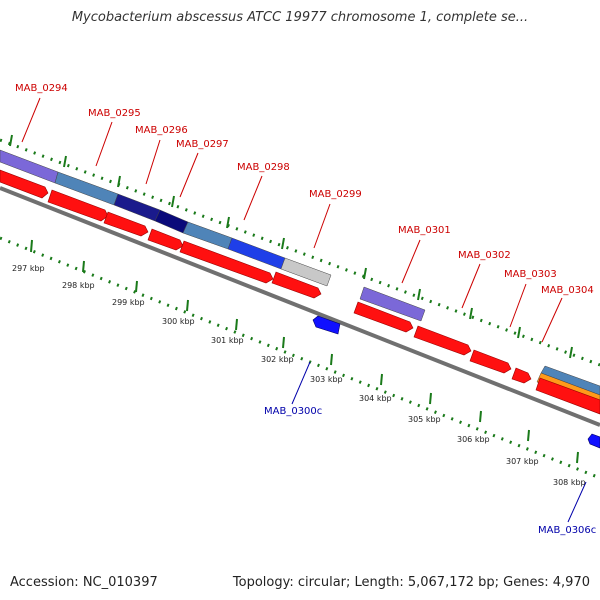  I want to click on gene-label-0294: MAB_0294, so click(41, 88).